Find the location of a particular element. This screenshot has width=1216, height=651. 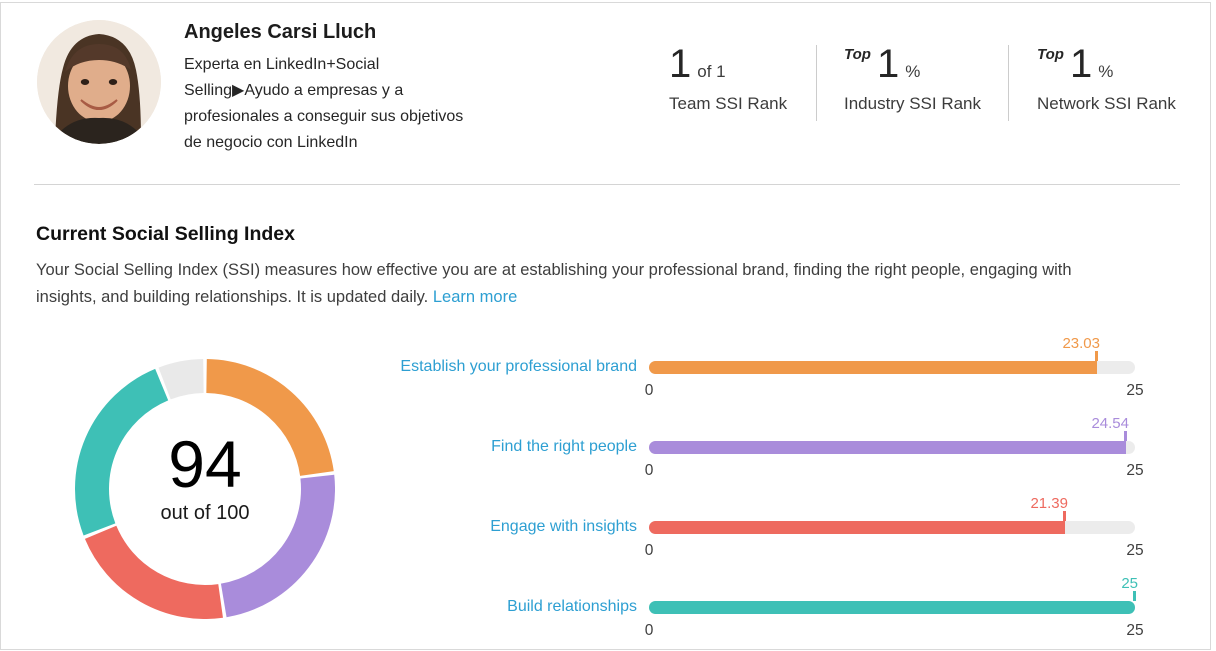

industry-ssi-rank-value: Top 1 % is located at coordinates (912, 64).